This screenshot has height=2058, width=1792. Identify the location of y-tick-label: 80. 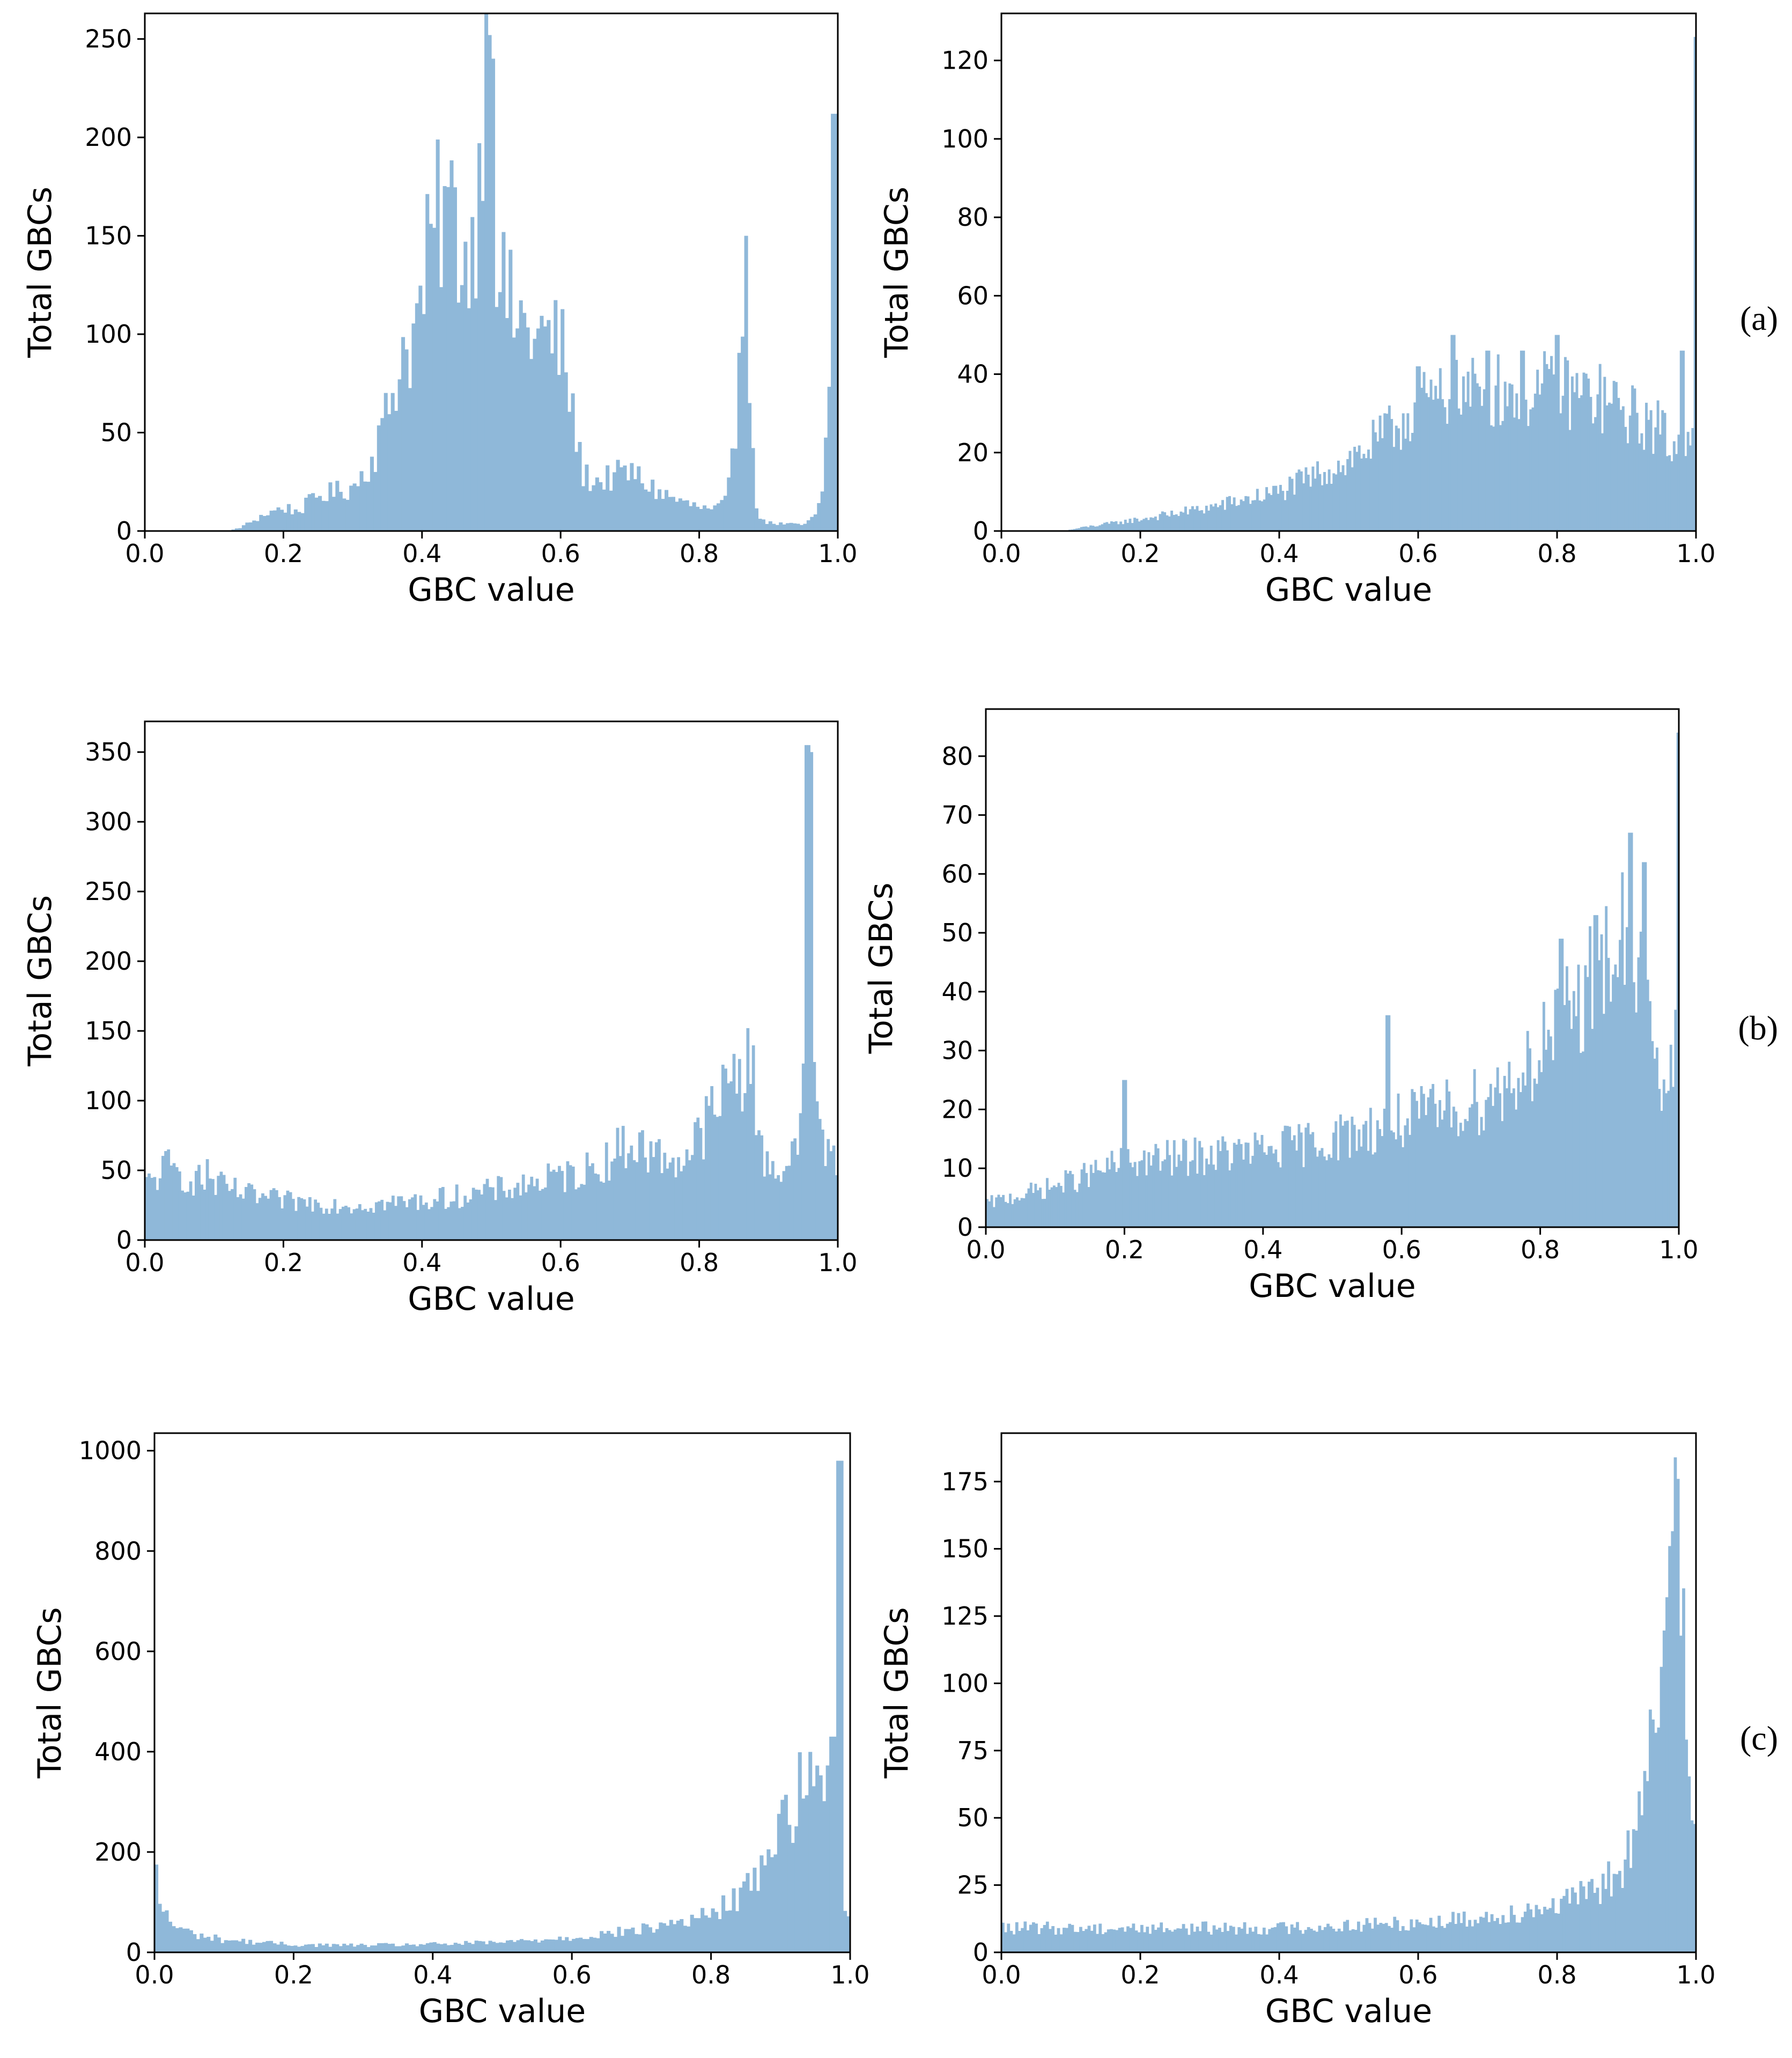
(957, 756).